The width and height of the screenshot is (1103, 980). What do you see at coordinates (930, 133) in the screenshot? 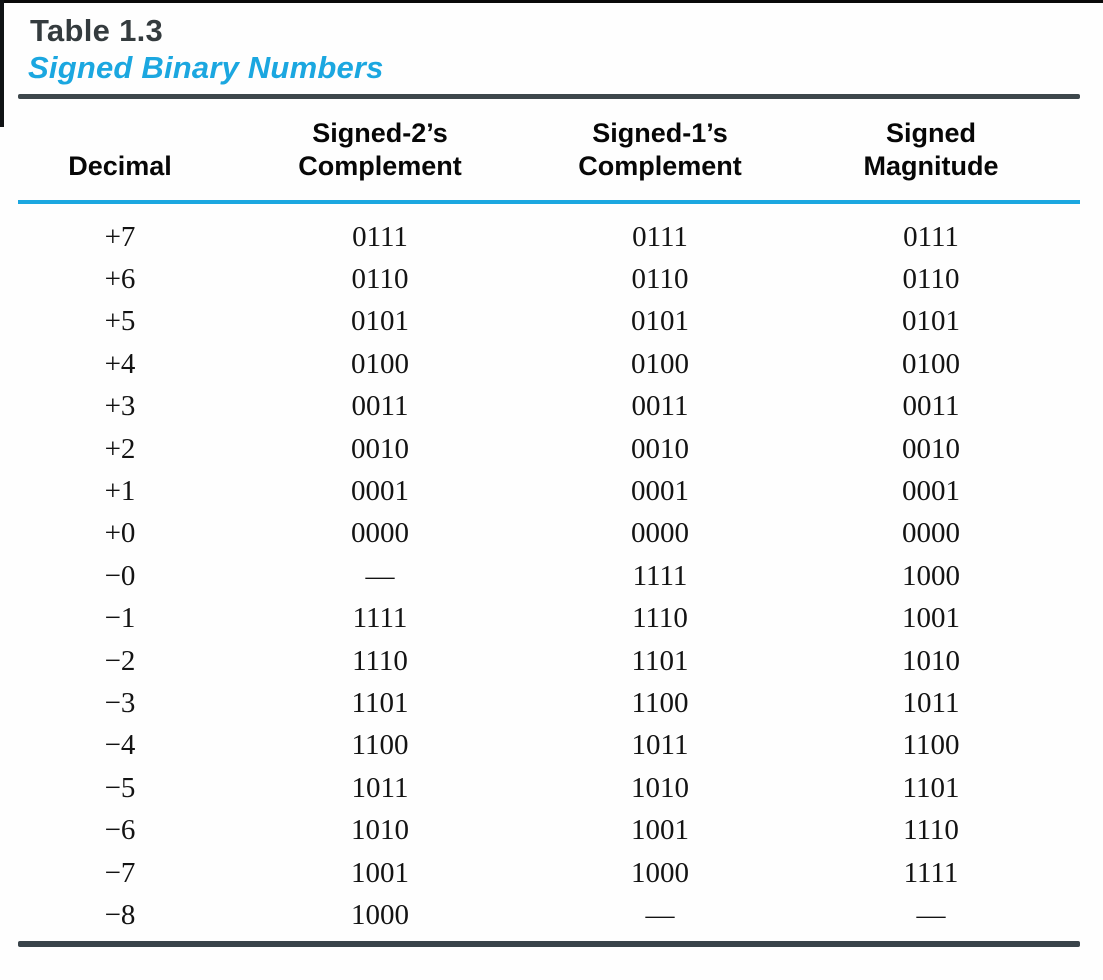
I see `col-header-label: Signed` at bounding box center [930, 133].